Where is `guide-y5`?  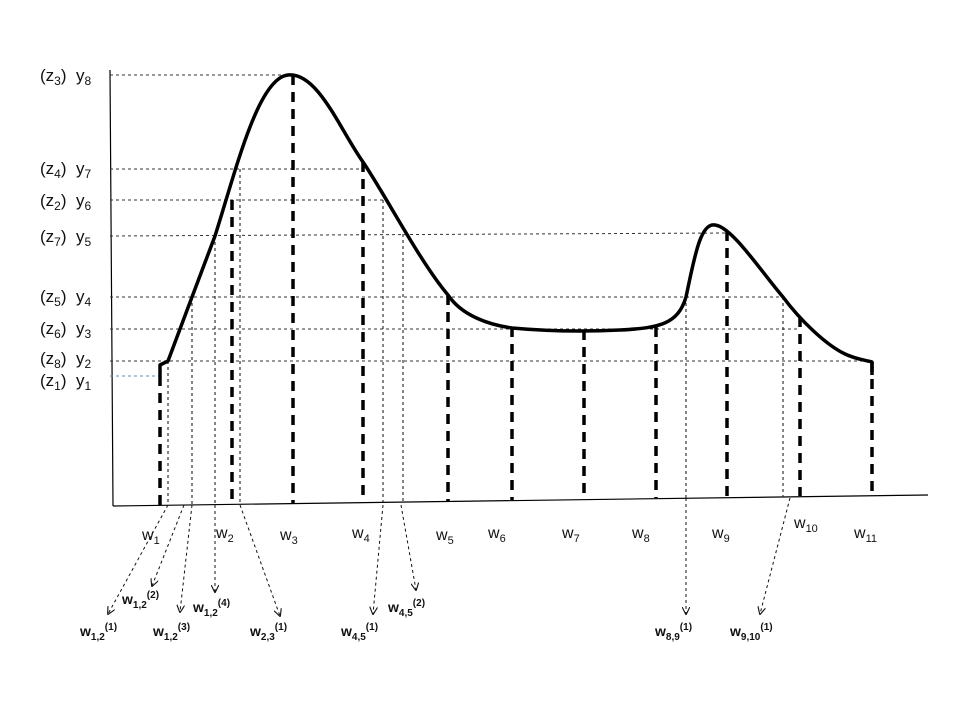 guide-y5 is located at coordinates (418, 234).